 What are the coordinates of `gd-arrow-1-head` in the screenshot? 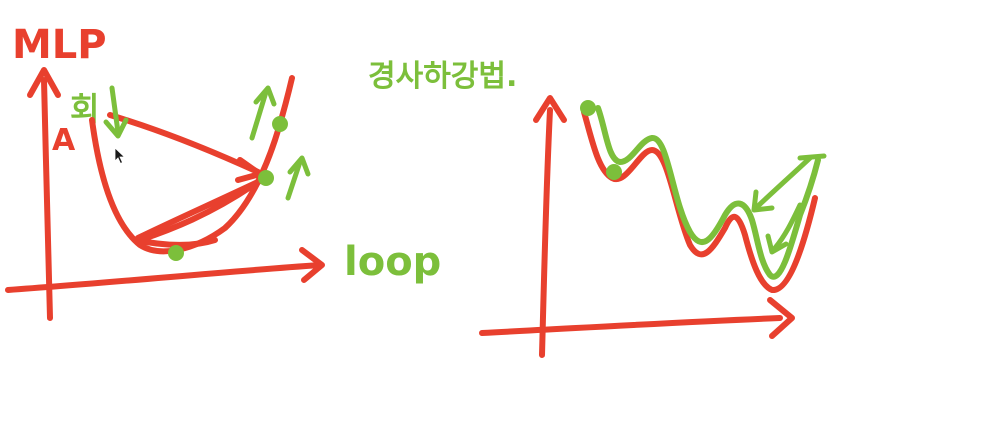 It's located at (763, 201).